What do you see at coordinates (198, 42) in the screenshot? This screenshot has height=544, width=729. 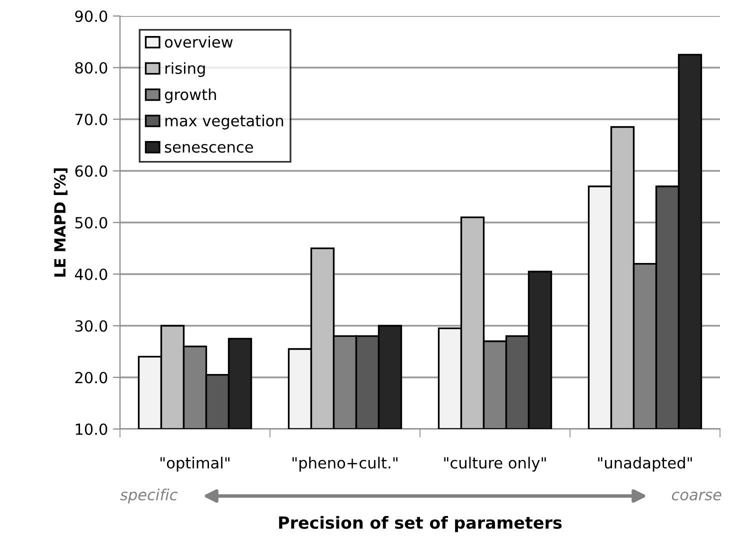 I see `legend-label: overview` at bounding box center [198, 42].